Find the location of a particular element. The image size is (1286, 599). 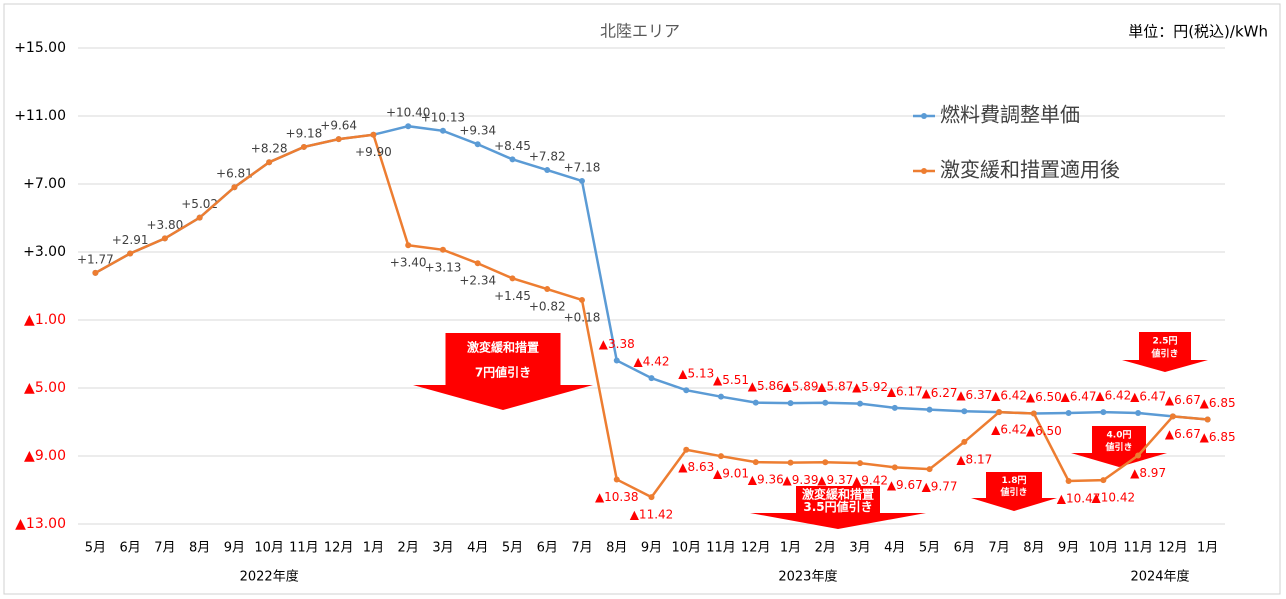

data-label: +10.40 is located at coordinates (408, 113).